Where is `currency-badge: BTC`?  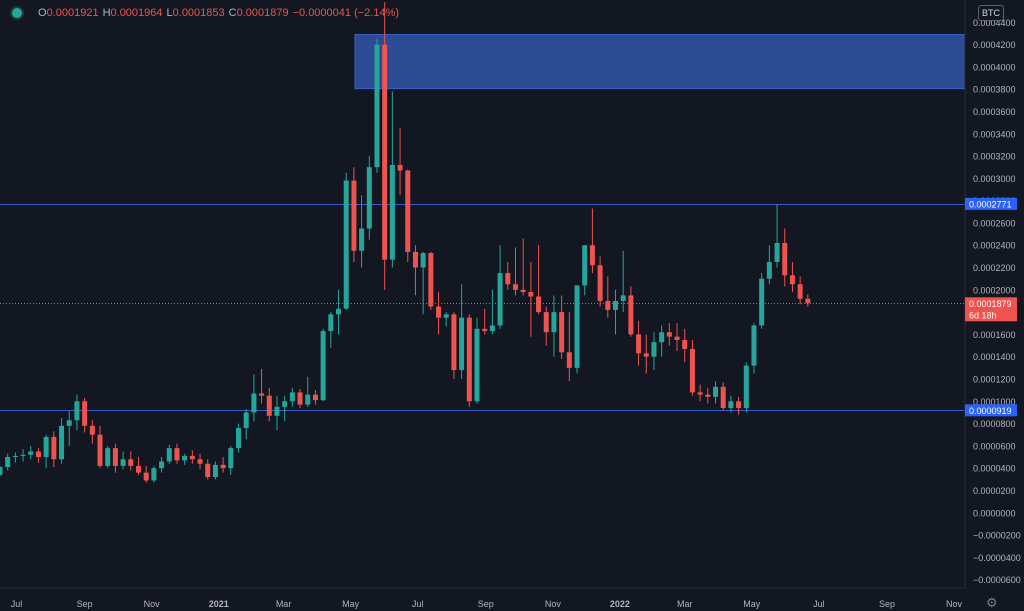 currency-badge: BTC is located at coordinates (991, 13).